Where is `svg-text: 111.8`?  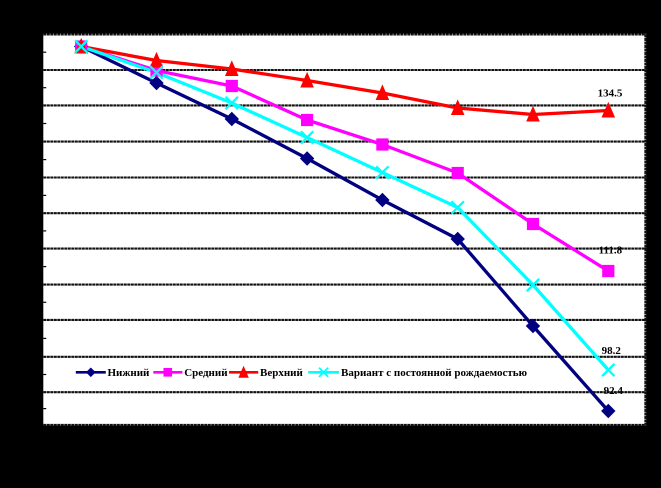 svg-text: 111.8 is located at coordinates (611, 251).